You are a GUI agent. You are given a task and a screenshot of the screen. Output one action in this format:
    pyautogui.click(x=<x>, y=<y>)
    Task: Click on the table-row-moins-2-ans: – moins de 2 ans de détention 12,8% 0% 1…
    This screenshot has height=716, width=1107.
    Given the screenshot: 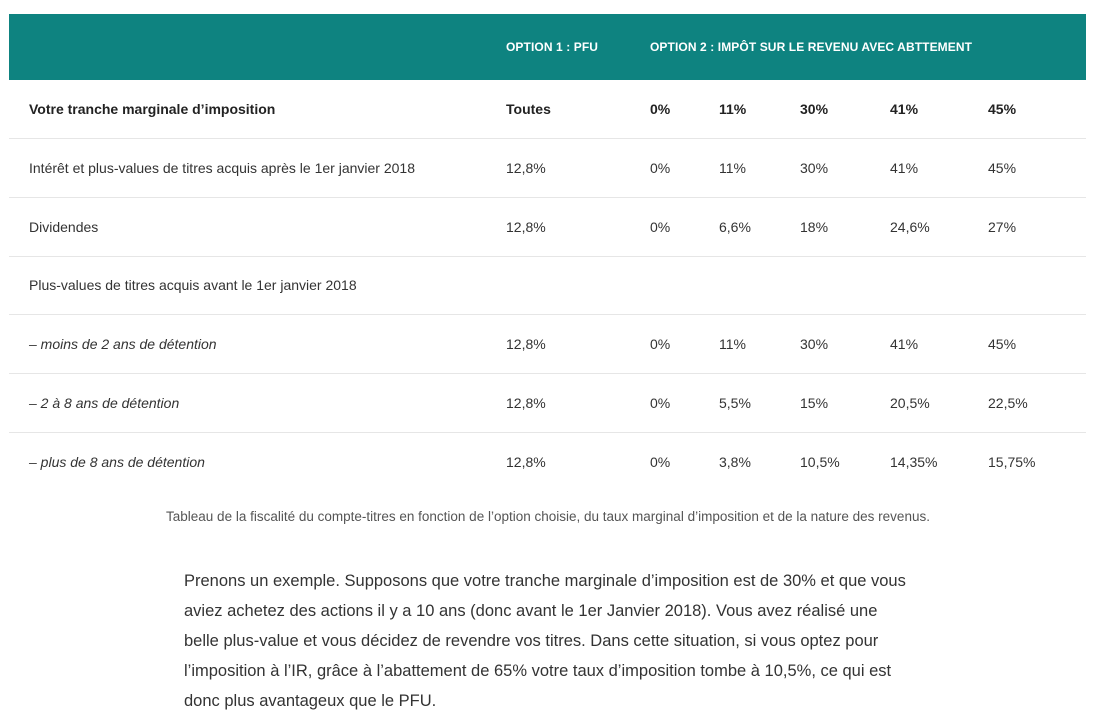 What is the action you would take?
    pyautogui.click(x=548, y=344)
    